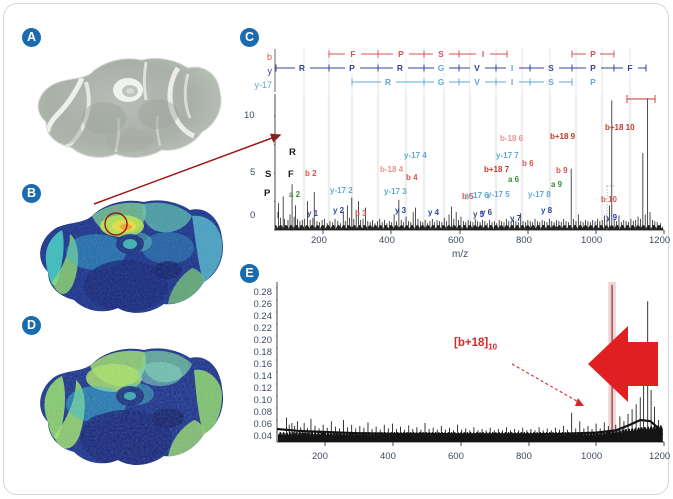  I want to click on panel-label-c: C, so click(249, 37).